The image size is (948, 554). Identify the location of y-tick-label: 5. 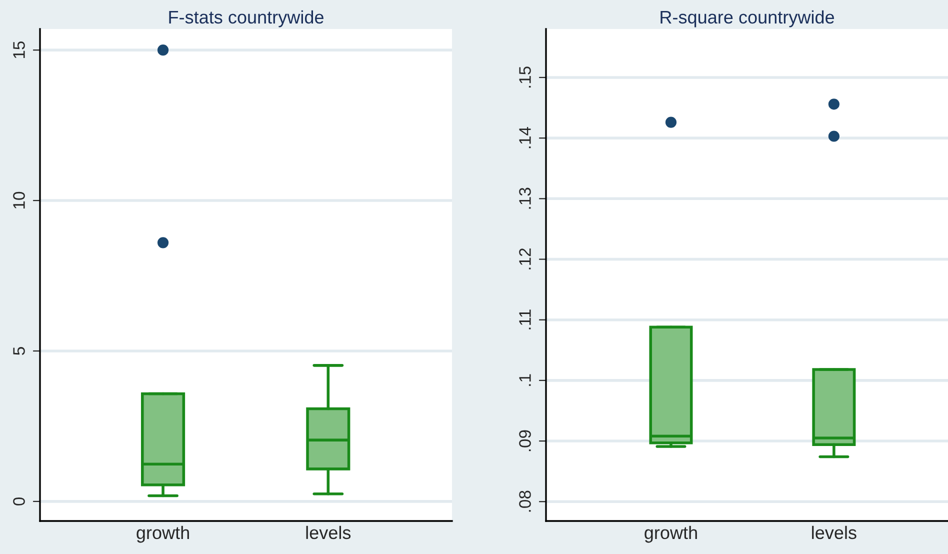
(19, 351).